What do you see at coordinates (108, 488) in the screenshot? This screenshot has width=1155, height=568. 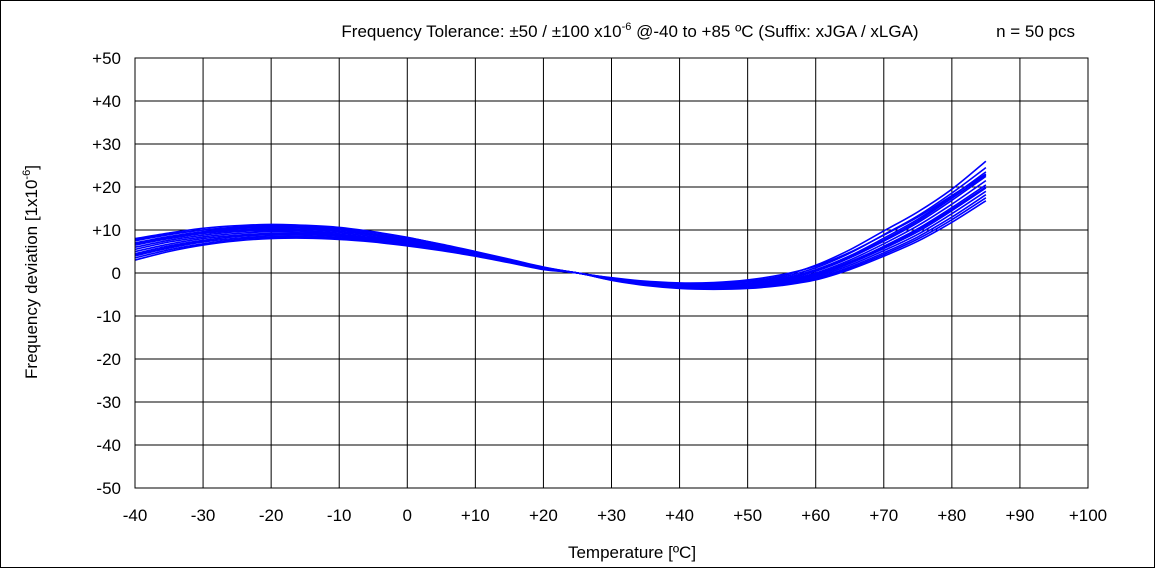 I see `y-tick-label: -50` at bounding box center [108, 488].